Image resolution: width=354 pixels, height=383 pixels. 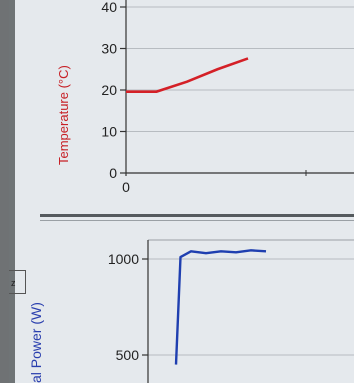 What do you see at coordinates (109, 90) in the screenshot?
I see `temp-y-tick-label-2: 20` at bounding box center [109, 90].